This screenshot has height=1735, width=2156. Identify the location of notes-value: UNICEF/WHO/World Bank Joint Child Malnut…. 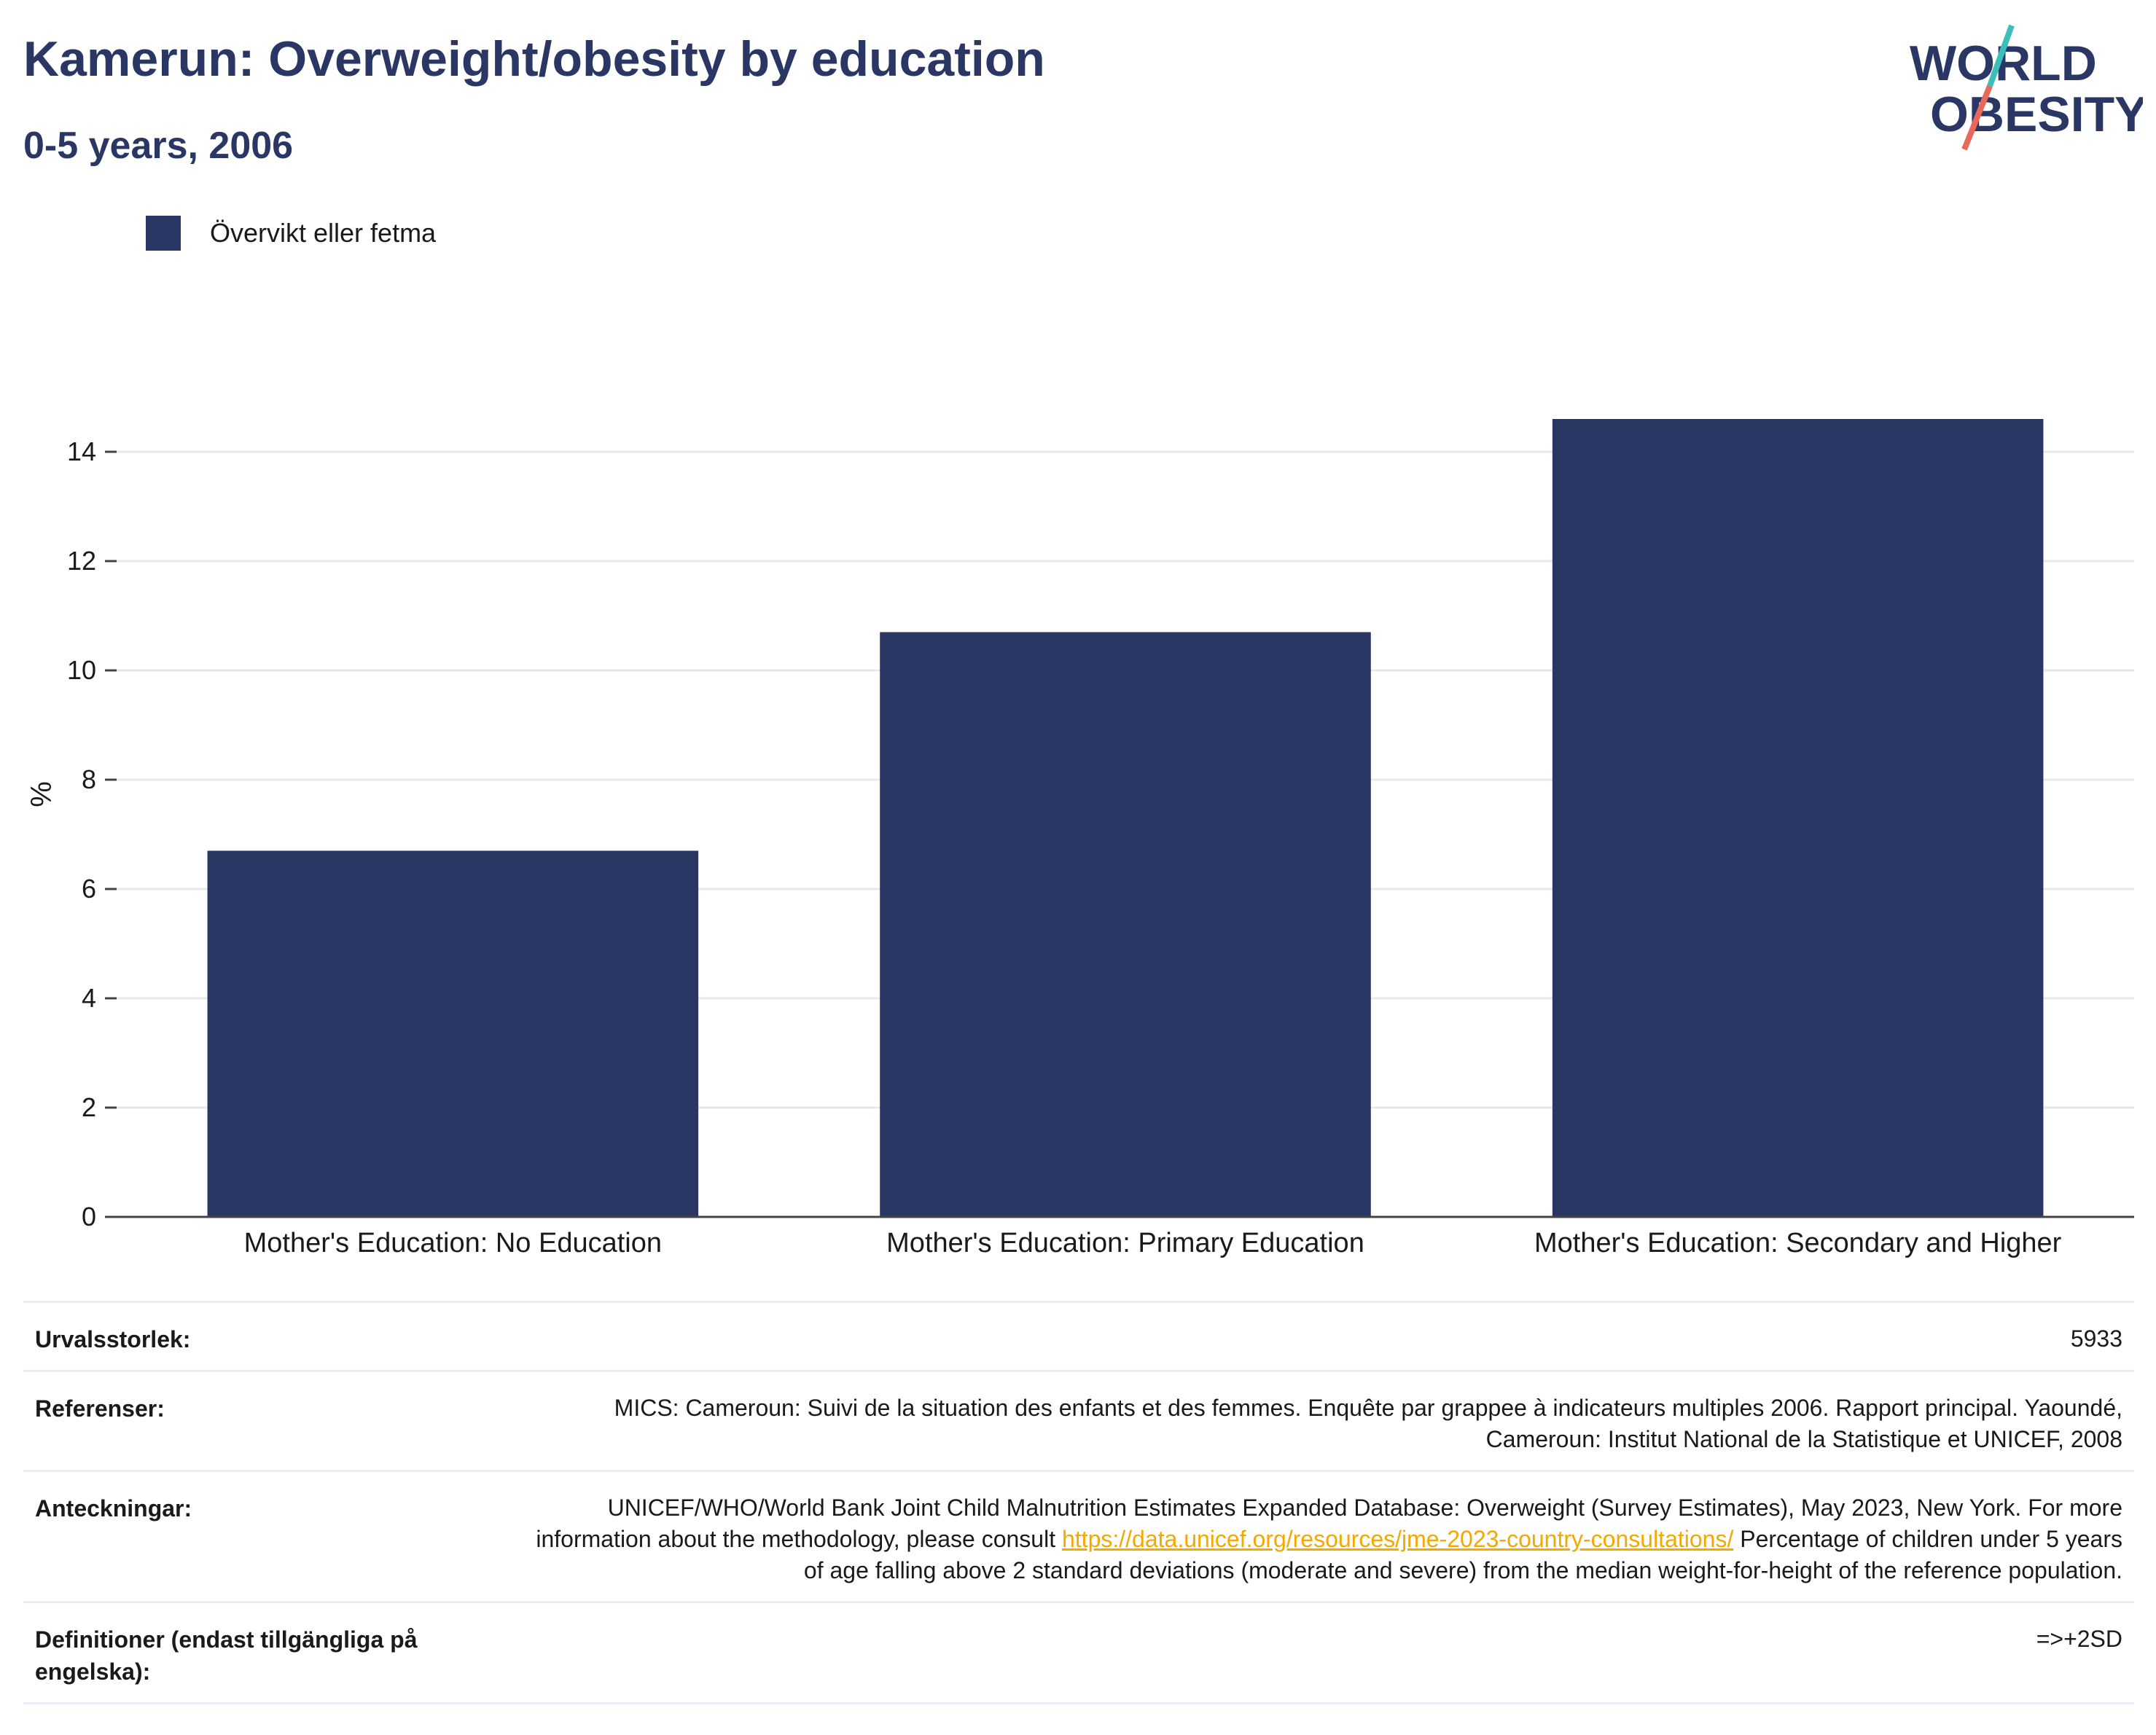
(1321, 1539).